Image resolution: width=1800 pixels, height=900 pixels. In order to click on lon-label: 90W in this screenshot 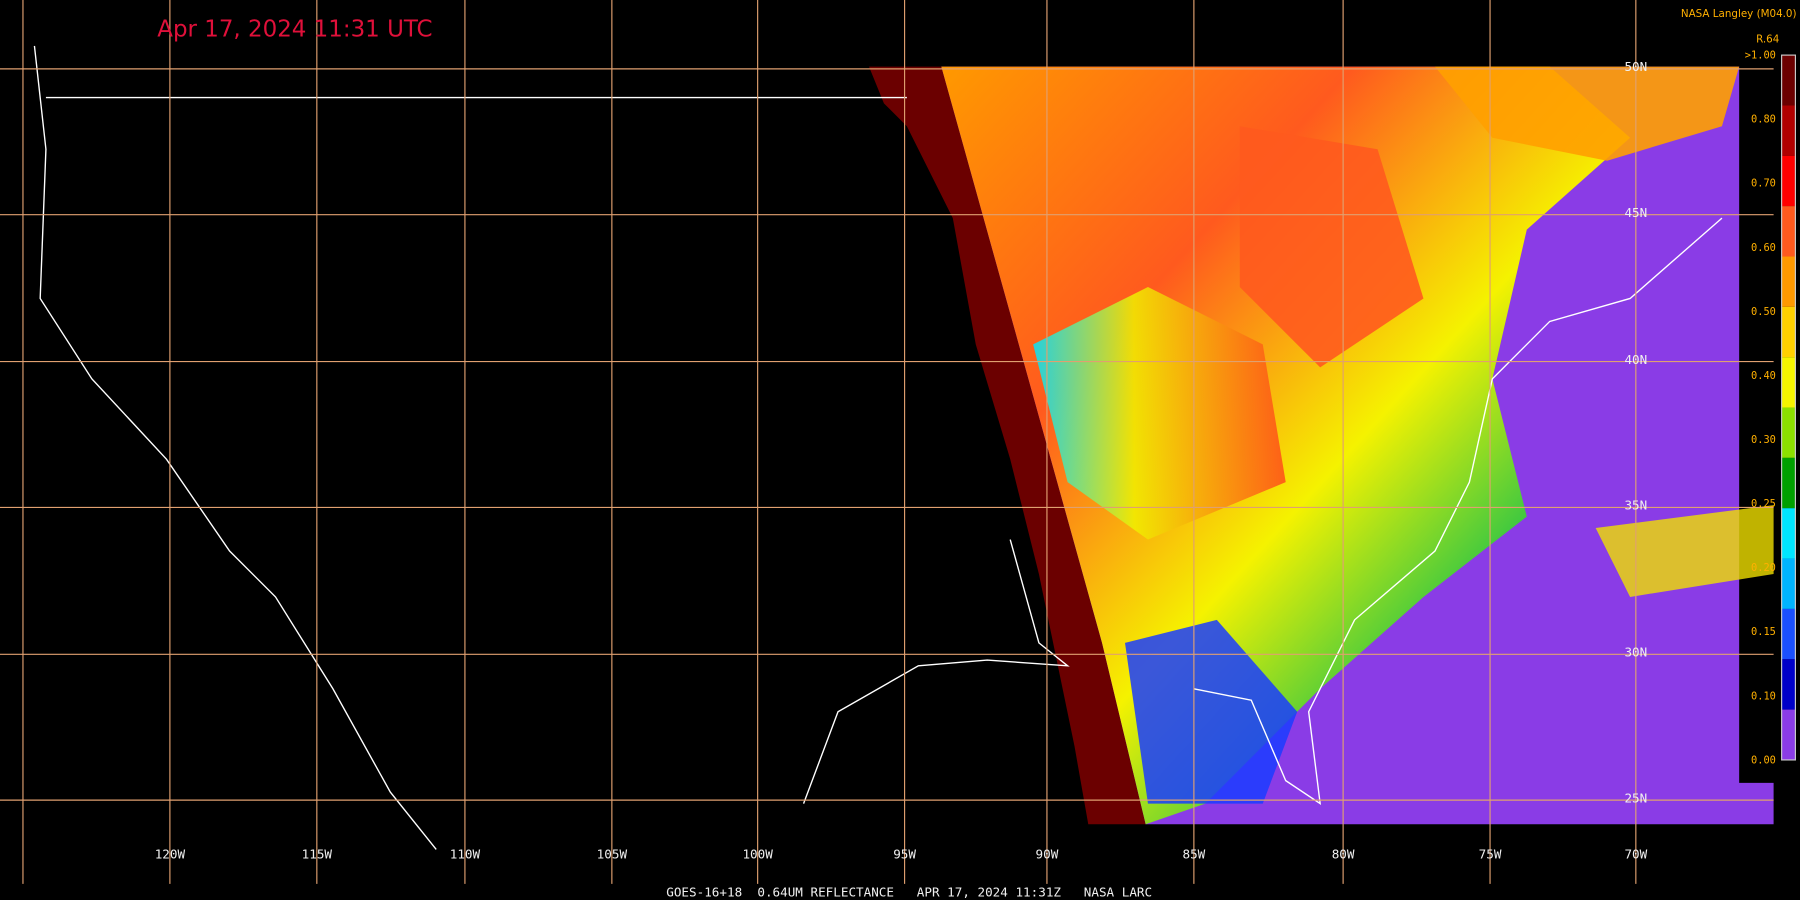, I will do `click(1047, 854)`.